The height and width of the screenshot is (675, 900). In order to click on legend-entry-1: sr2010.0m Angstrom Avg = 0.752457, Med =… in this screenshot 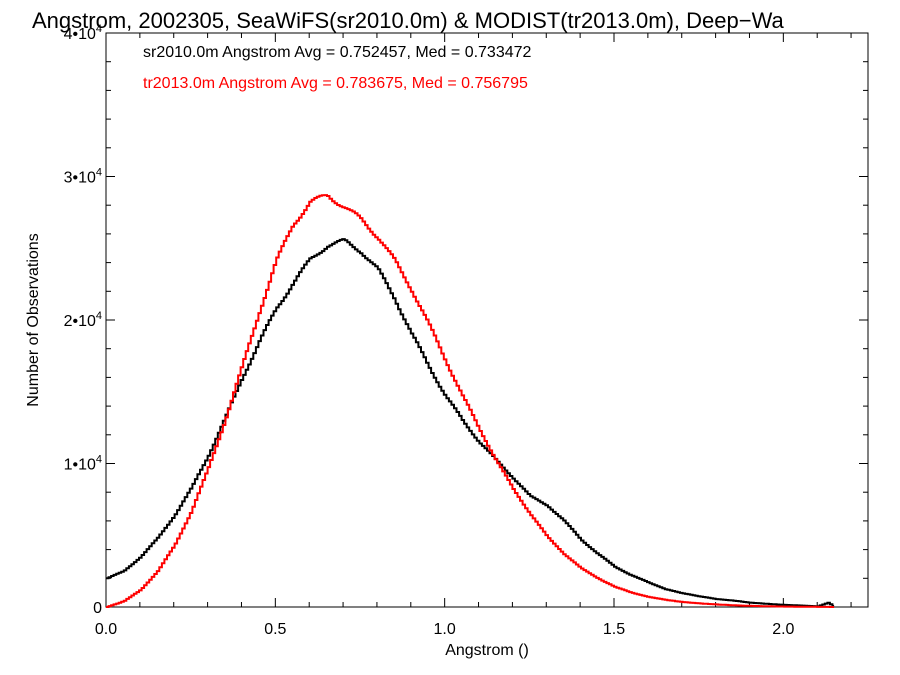, I will do `click(337, 52)`.